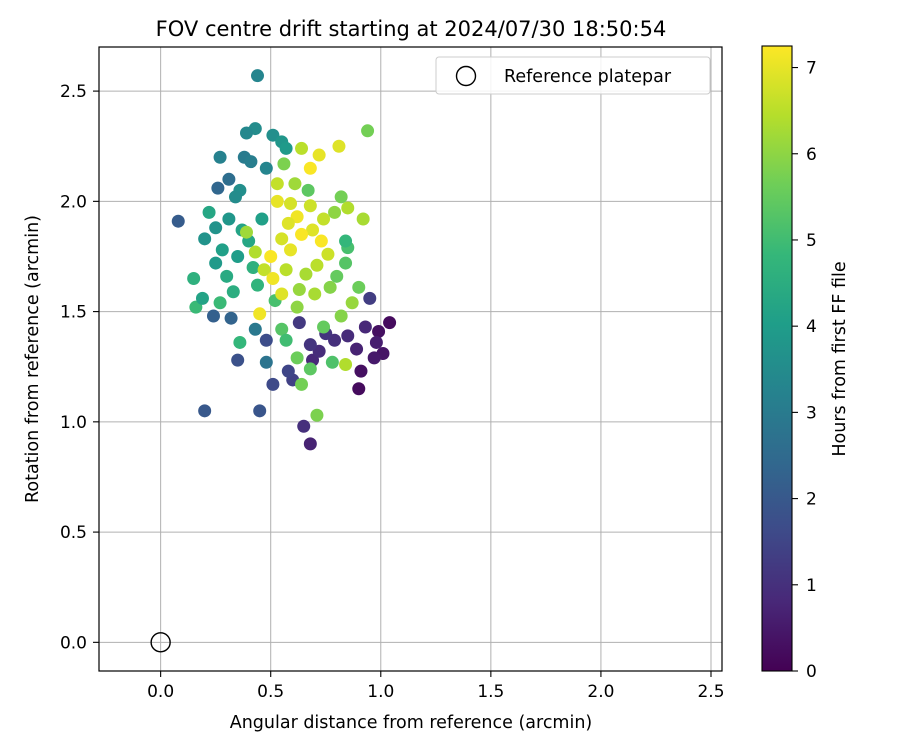 Image resolution: width=900 pixels, height=750 pixels. What do you see at coordinates (811, 327) in the screenshot?
I see `colorbar-tick-label: 4` at bounding box center [811, 327].